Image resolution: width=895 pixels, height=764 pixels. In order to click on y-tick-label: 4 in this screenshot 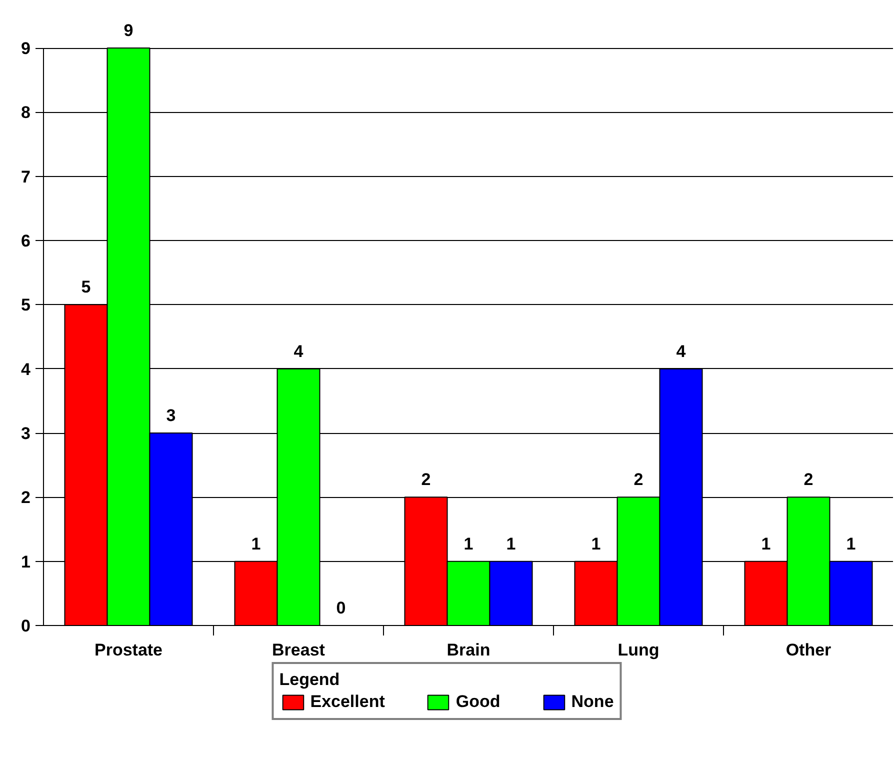, I will do `click(26, 369)`.